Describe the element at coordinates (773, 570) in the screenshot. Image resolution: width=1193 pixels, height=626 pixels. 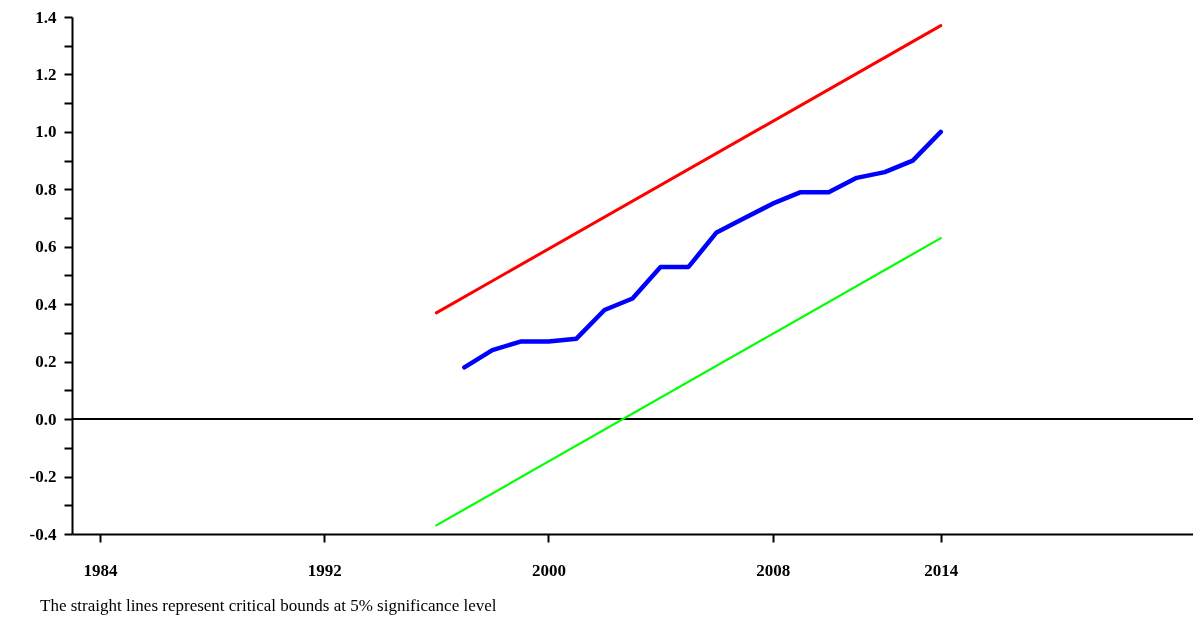
I see `x-tick-label: 2008` at that location.